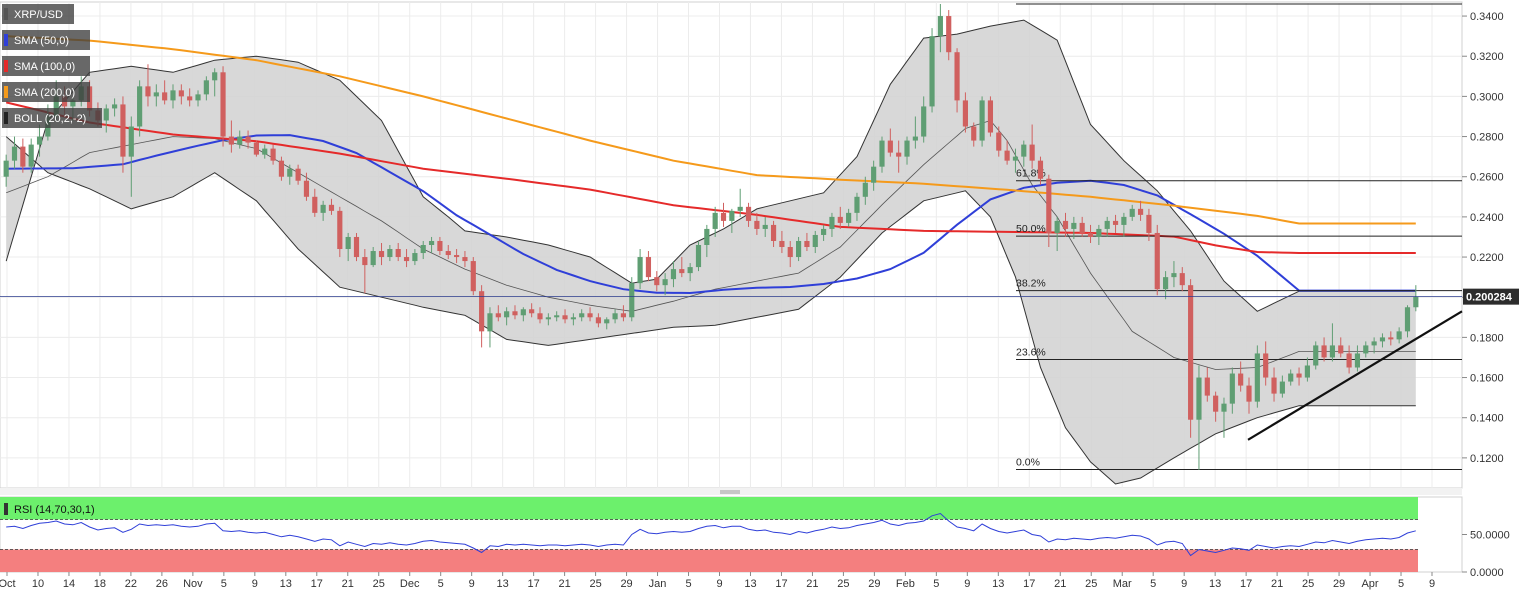  Describe the element at coordinates (874, 584) in the screenshot. I see `x-tick-label: 29` at that location.